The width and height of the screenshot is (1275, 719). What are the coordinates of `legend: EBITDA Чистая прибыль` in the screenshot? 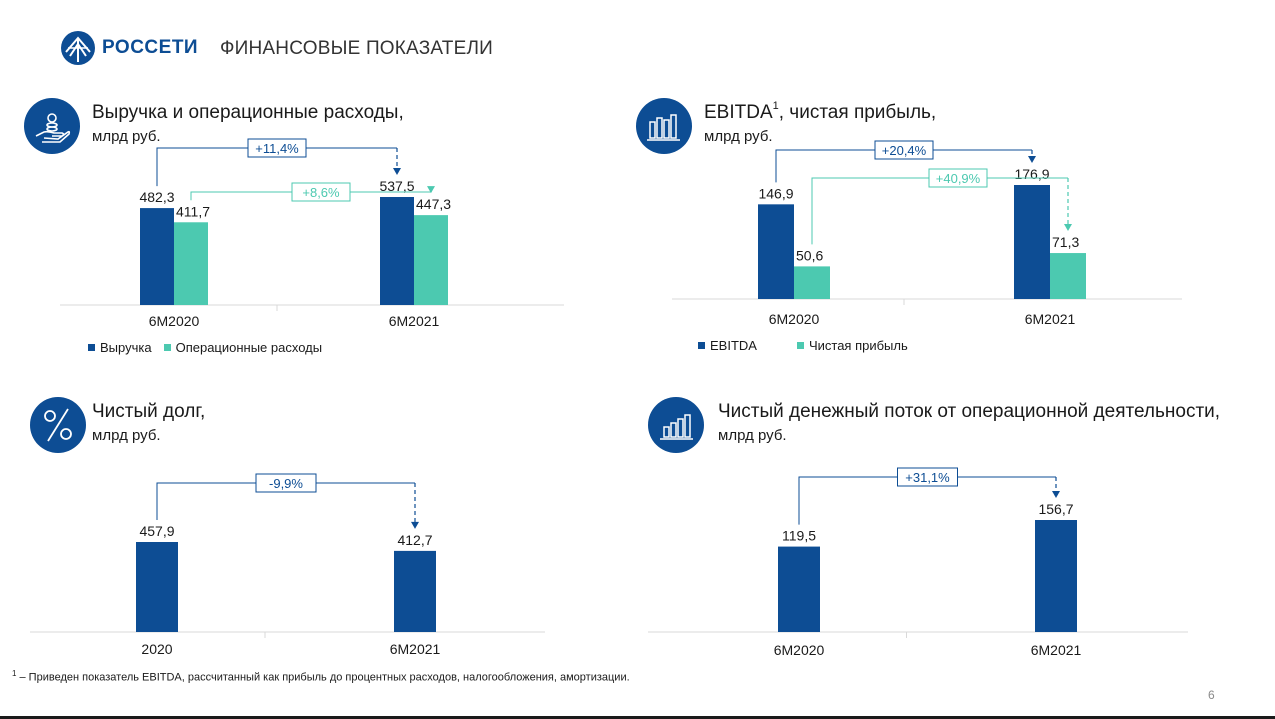 It's located at (809, 345).